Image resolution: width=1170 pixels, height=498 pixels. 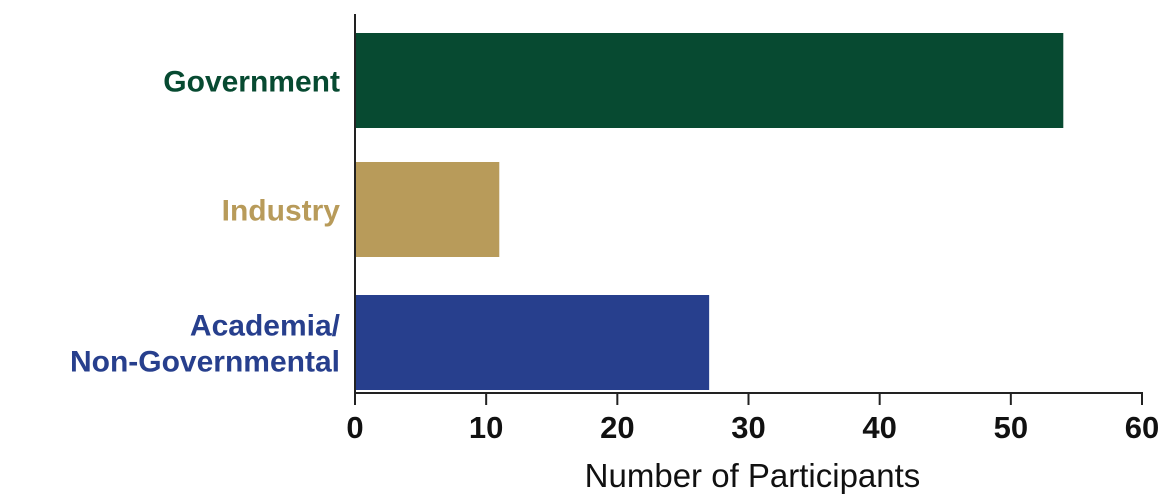 I want to click on category-label: Industry, so click(x=281, y=211).